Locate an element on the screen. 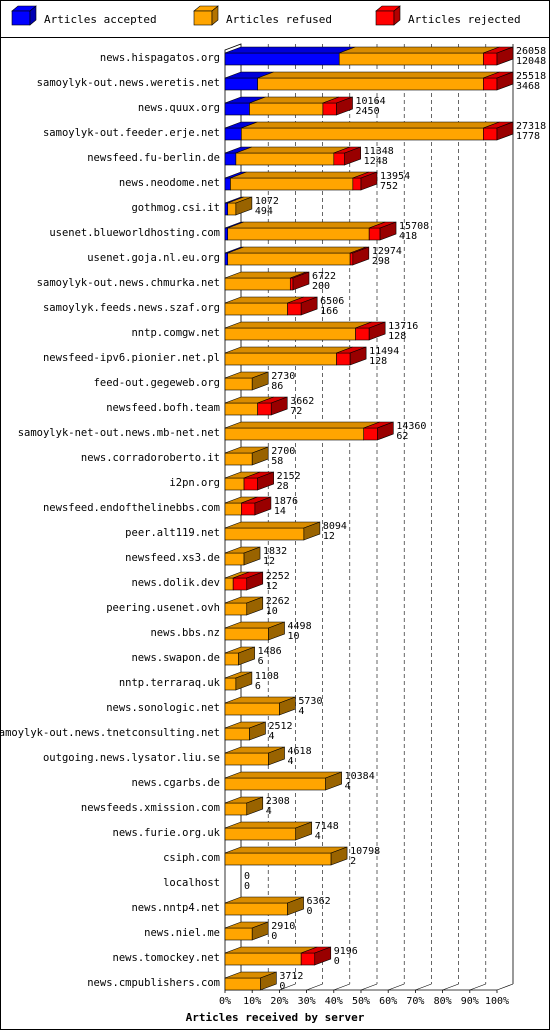 This screenshot has height=1030, width=550. legend-item: Articles refused is located at coordinates (262, 15).